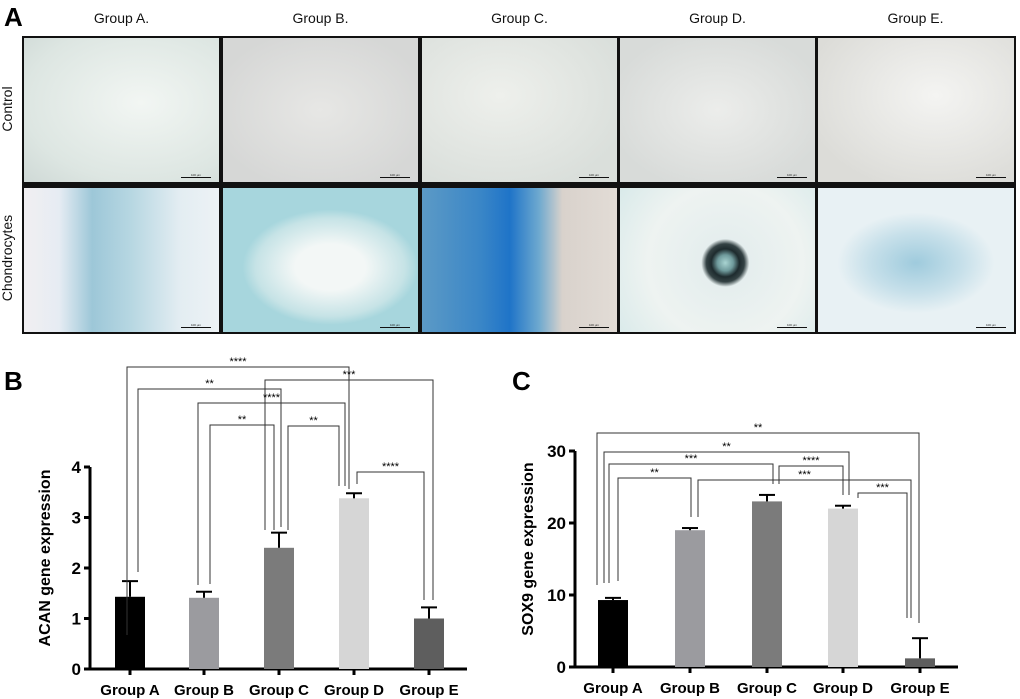  Describe the element at coordinates (556, 451) in the screenshot. I see `y-tick-label: 30` at that location.